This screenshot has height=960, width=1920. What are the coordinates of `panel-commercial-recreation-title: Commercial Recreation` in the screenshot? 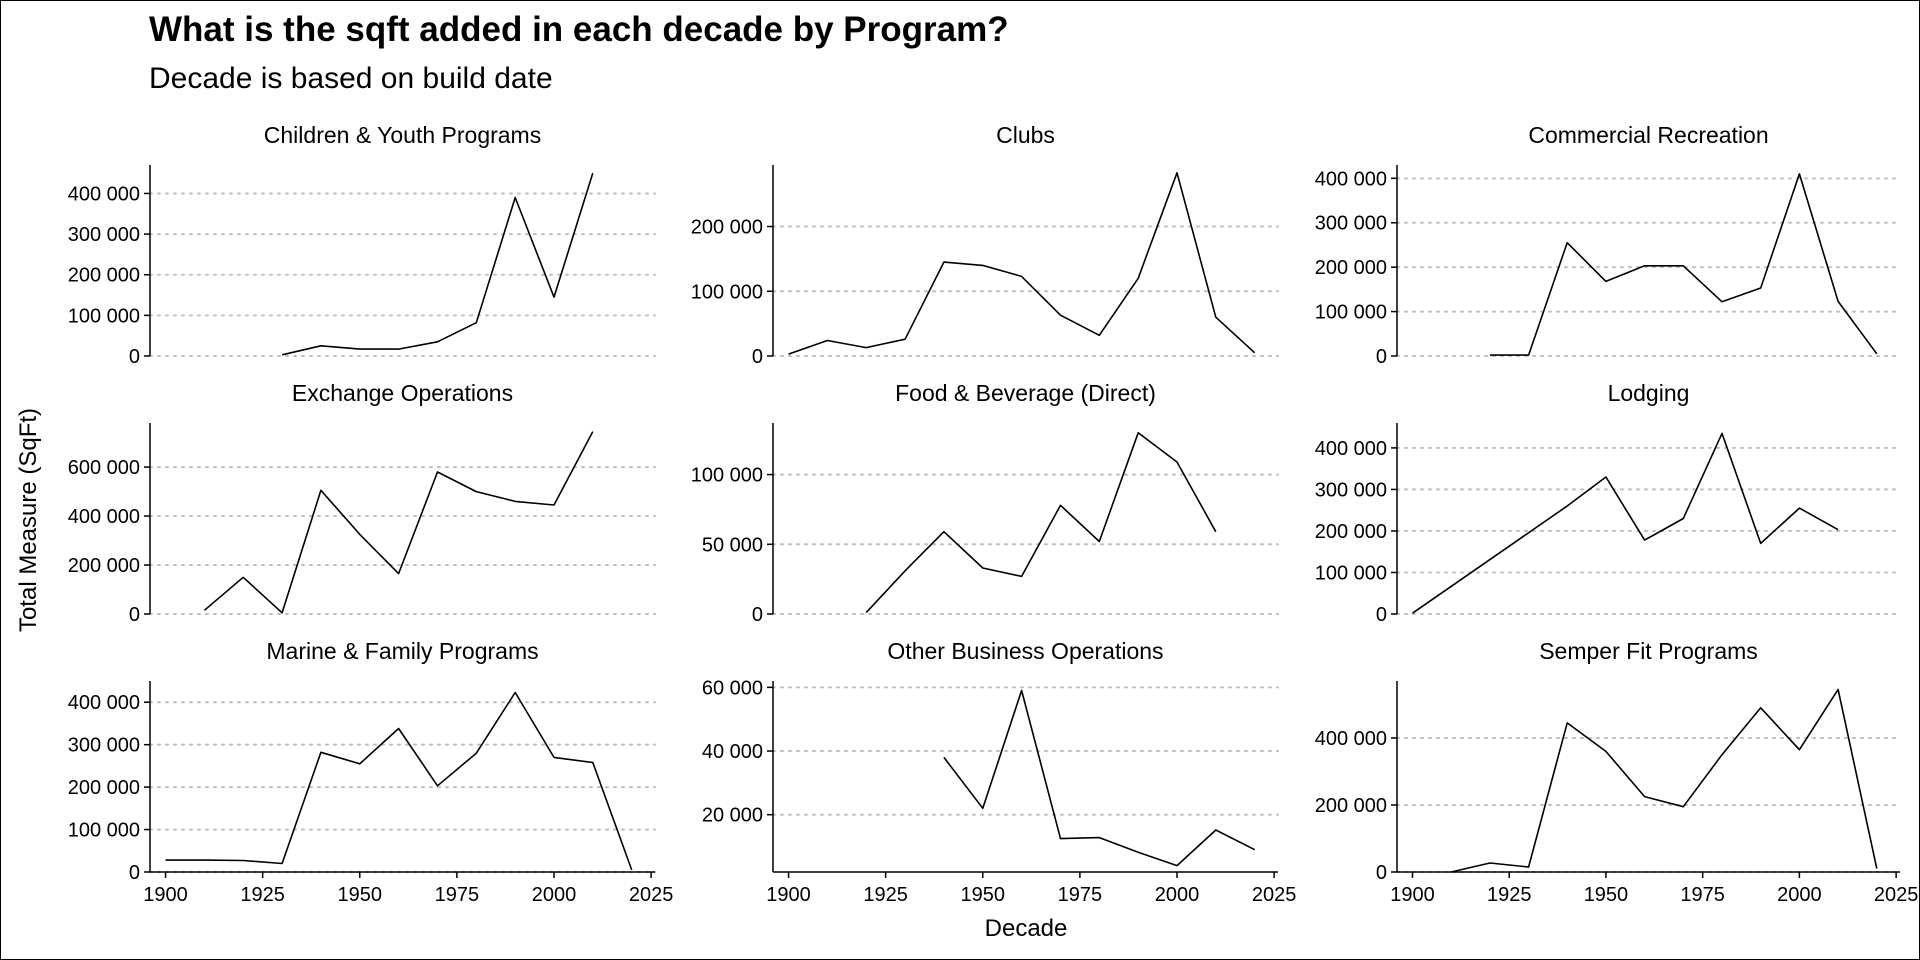 It's located at (1648, 135).